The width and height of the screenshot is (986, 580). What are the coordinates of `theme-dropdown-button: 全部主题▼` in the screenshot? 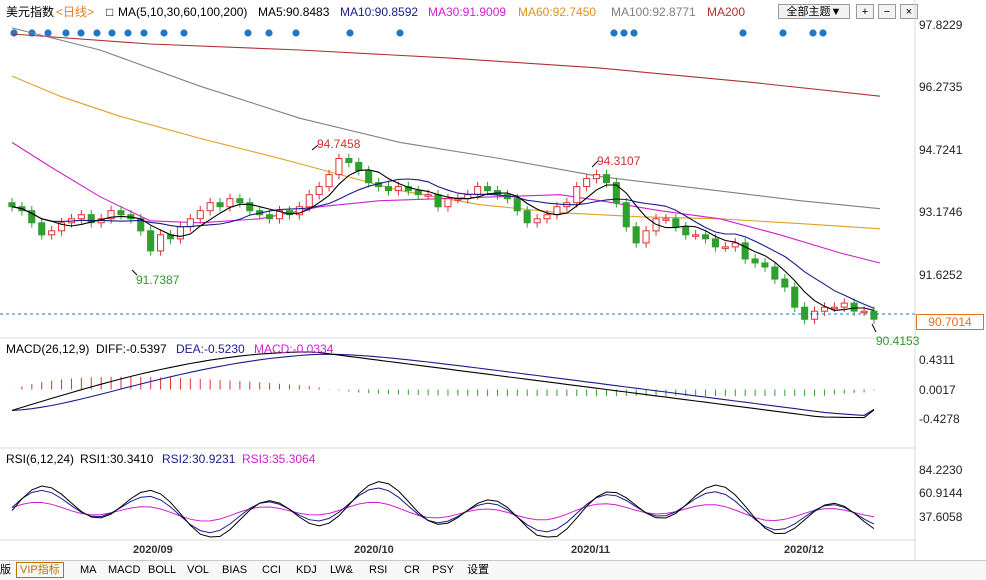 It's located at (814, 11).